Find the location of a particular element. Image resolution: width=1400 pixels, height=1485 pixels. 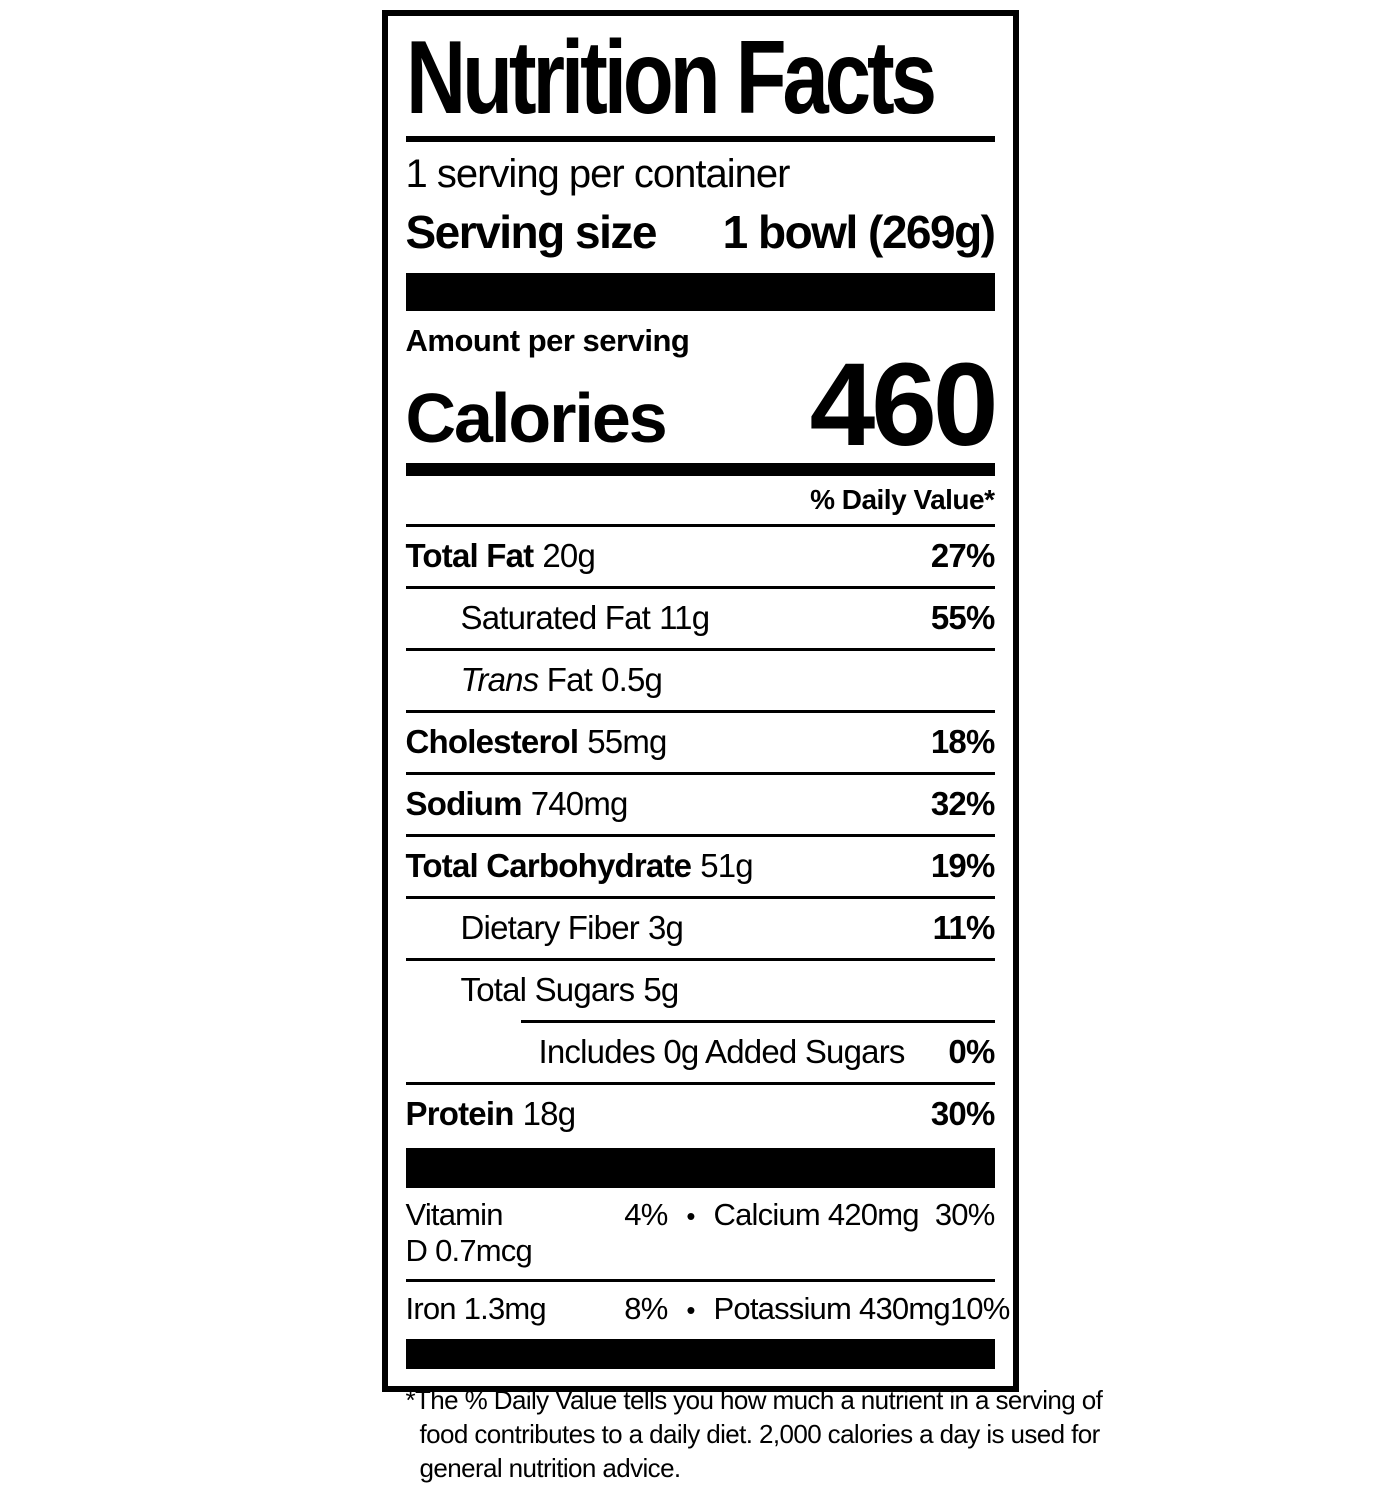

nutrient-name: Trans Fat 0.5g is located at coordinates (562, 680).